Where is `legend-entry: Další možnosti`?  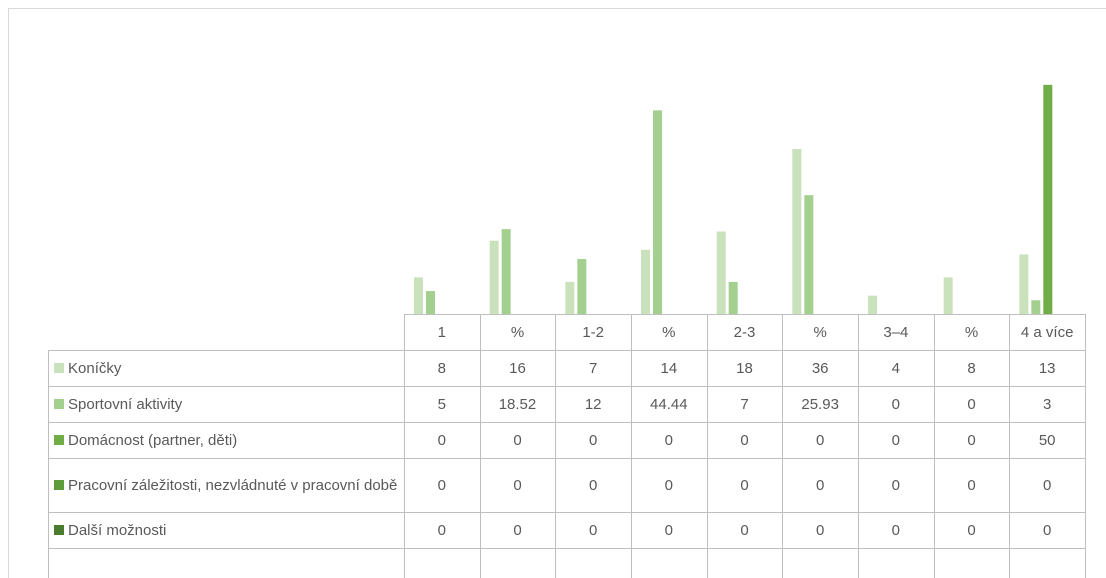
legend-entry: Další možnosti is located at coordinates (226, 530).